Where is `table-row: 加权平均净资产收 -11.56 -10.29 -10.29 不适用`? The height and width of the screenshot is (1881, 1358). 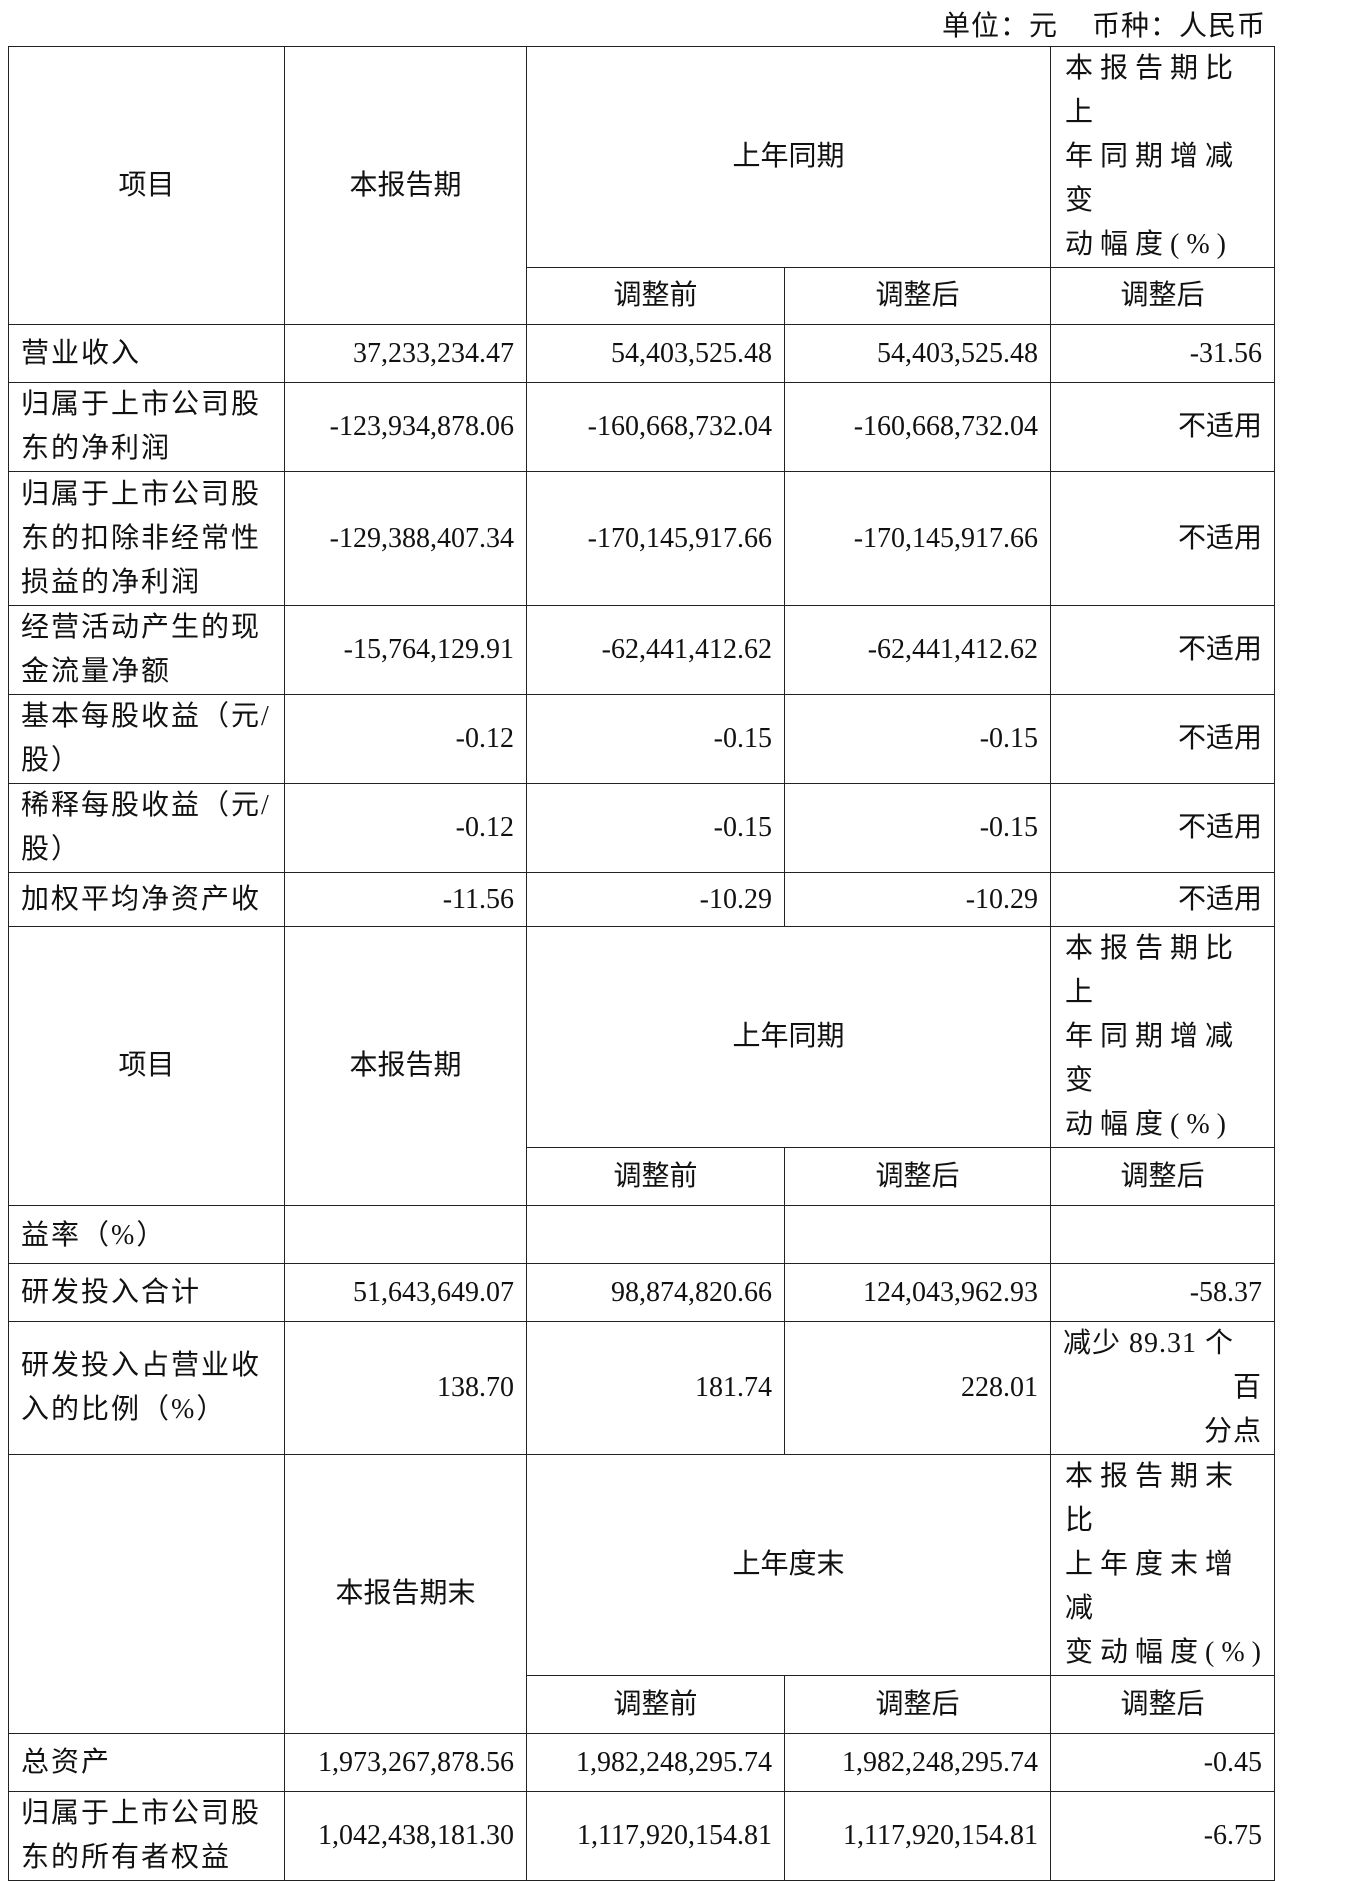
table-row: 加权平均净资产收 -11.56 -10.29 -10.29 不适用 is located at coordinates (642, 899).